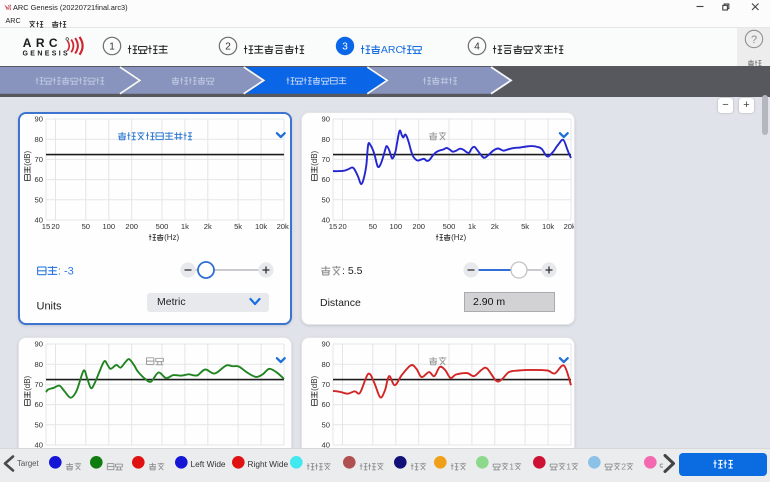 The width and height of the screenshot is (770, 482). What do you see at coordinates (345, 47) in the screenshot?
I see `svg-text: 3` at bounding box center [345, 47].